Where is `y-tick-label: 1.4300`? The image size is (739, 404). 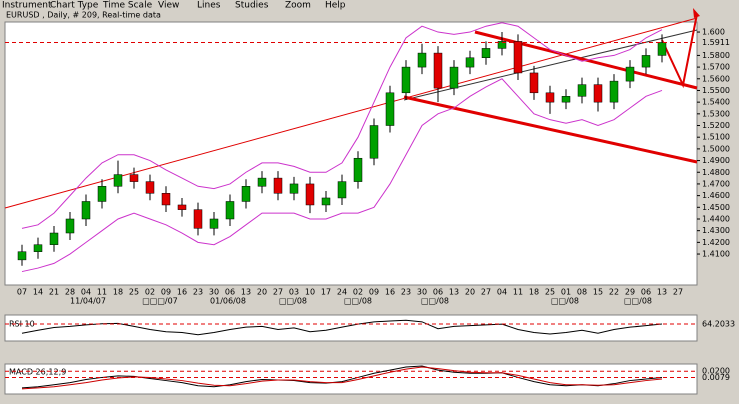
y-tick-label: 1.4300 is located at coordinates (716, 230).